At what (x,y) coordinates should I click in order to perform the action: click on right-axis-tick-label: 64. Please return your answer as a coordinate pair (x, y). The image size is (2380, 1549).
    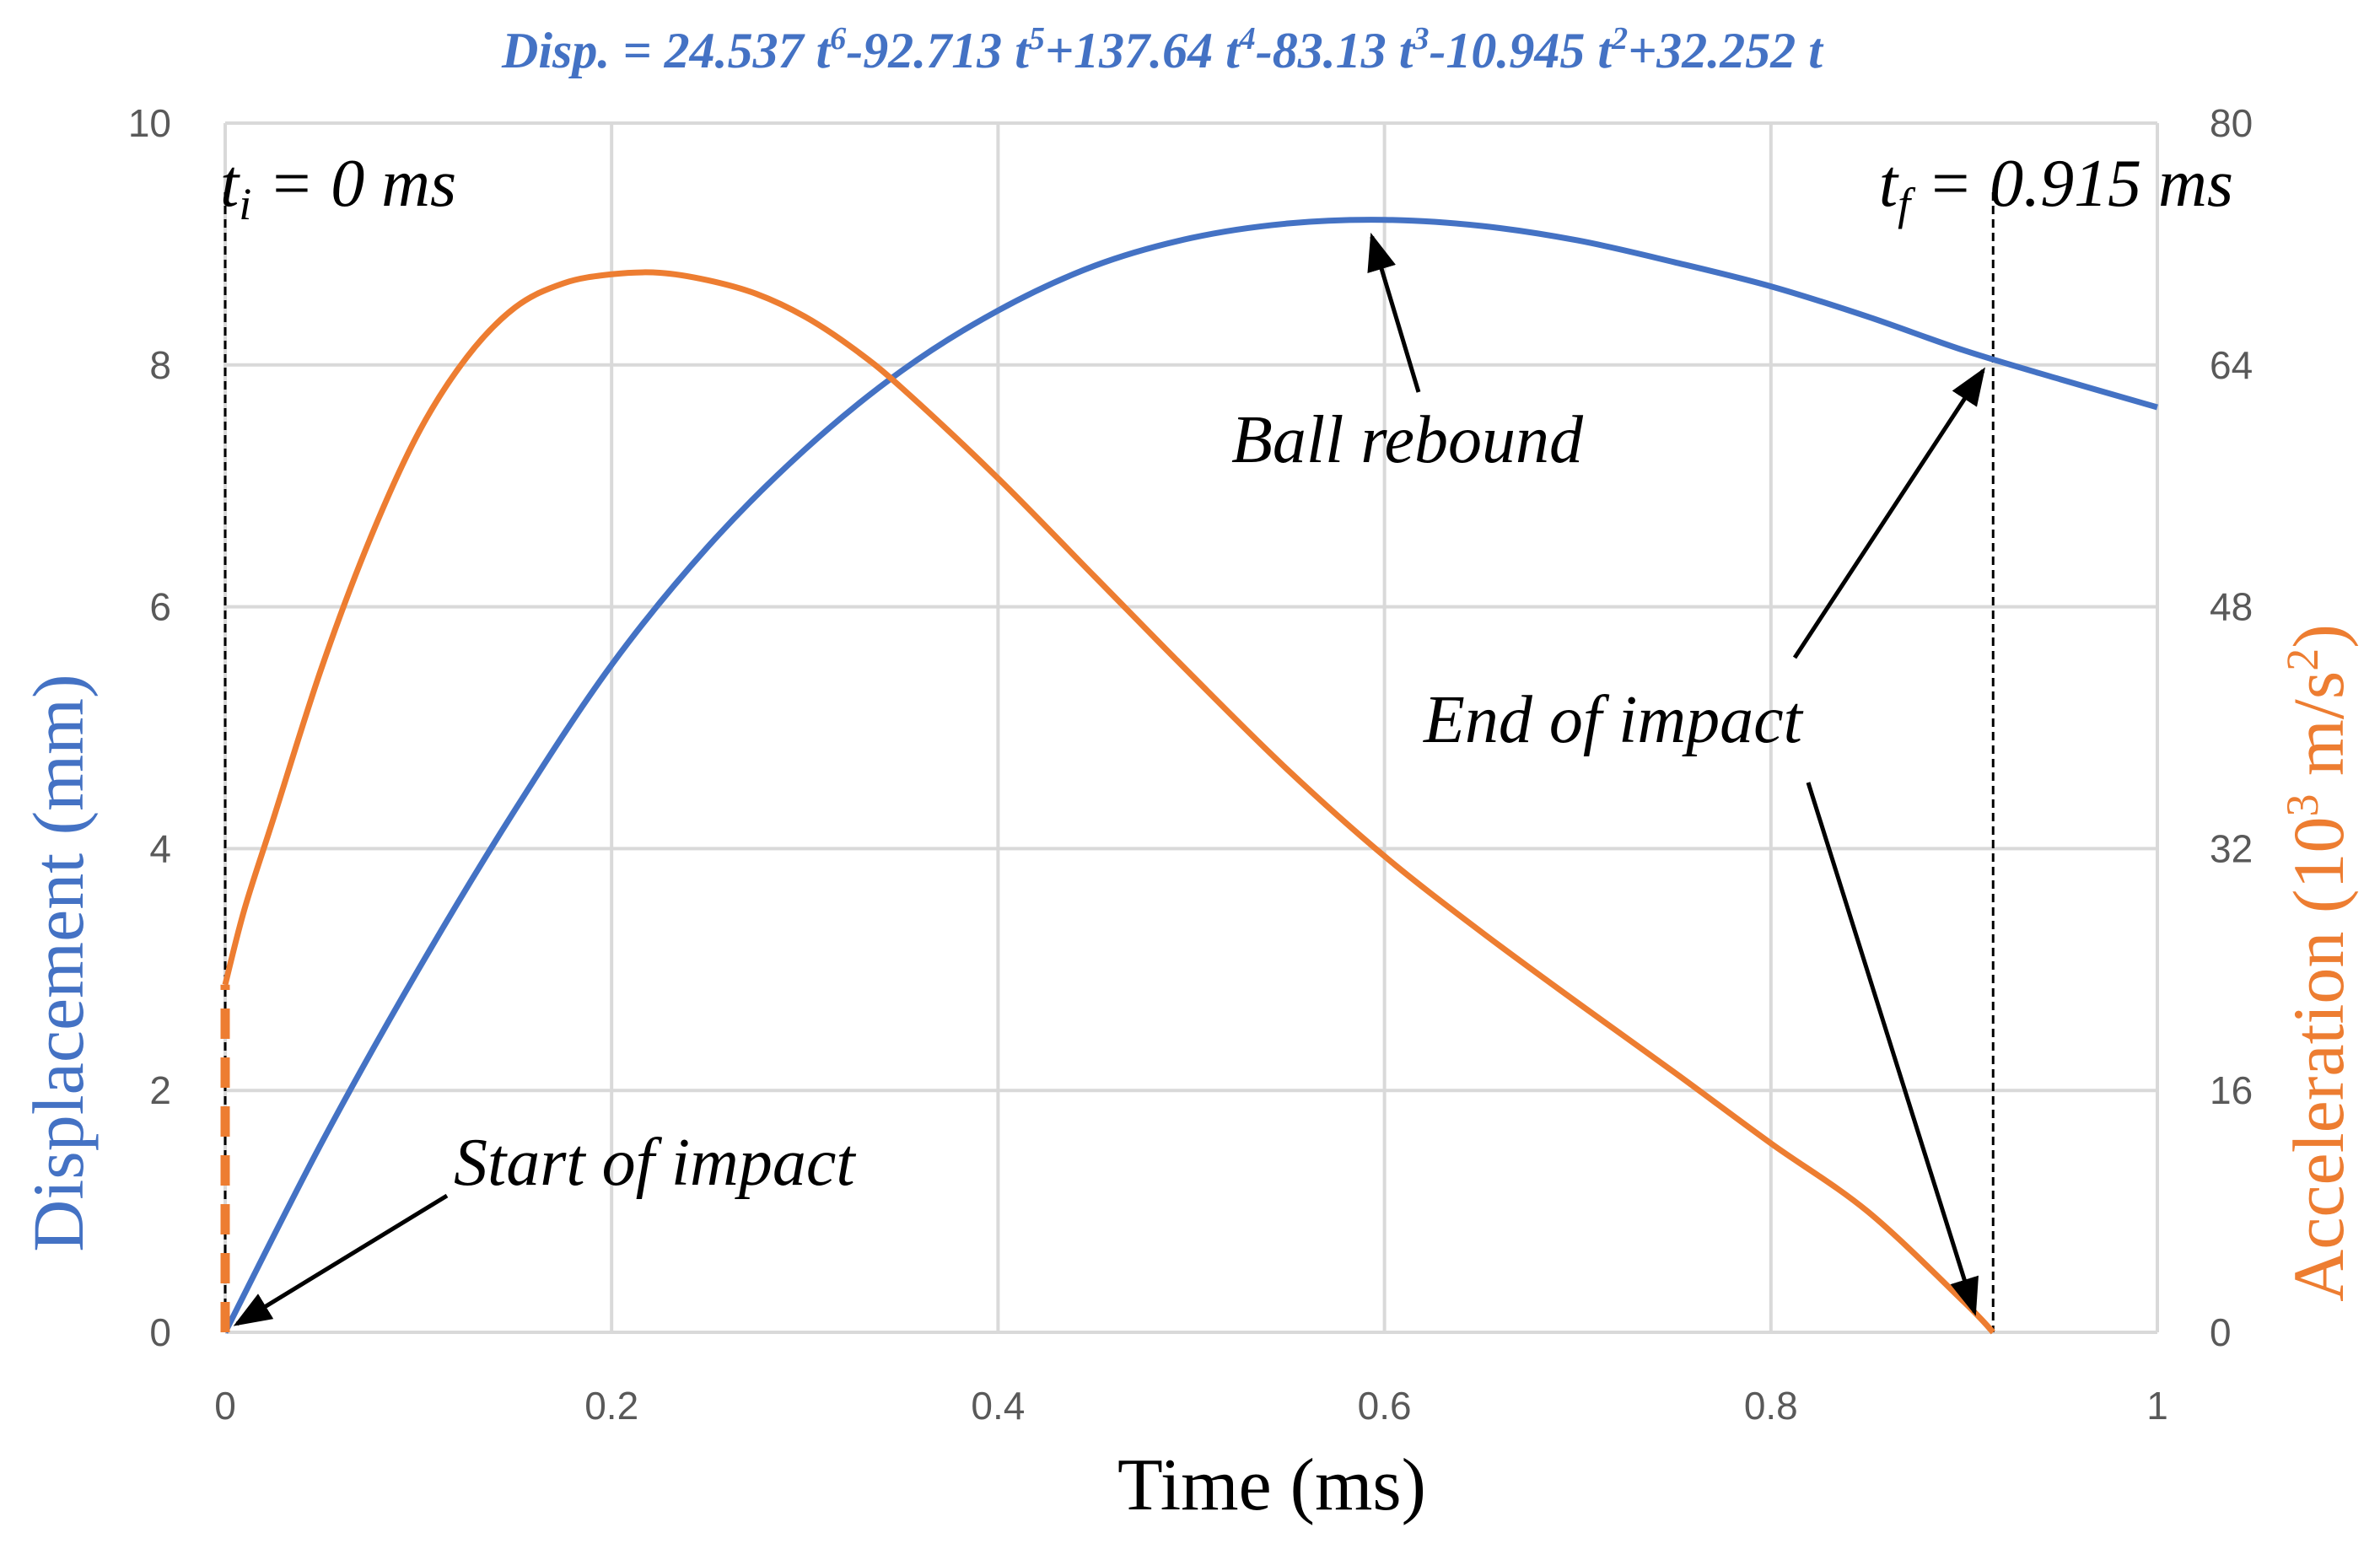
    Looking at the image, I should click on (2232, 365).